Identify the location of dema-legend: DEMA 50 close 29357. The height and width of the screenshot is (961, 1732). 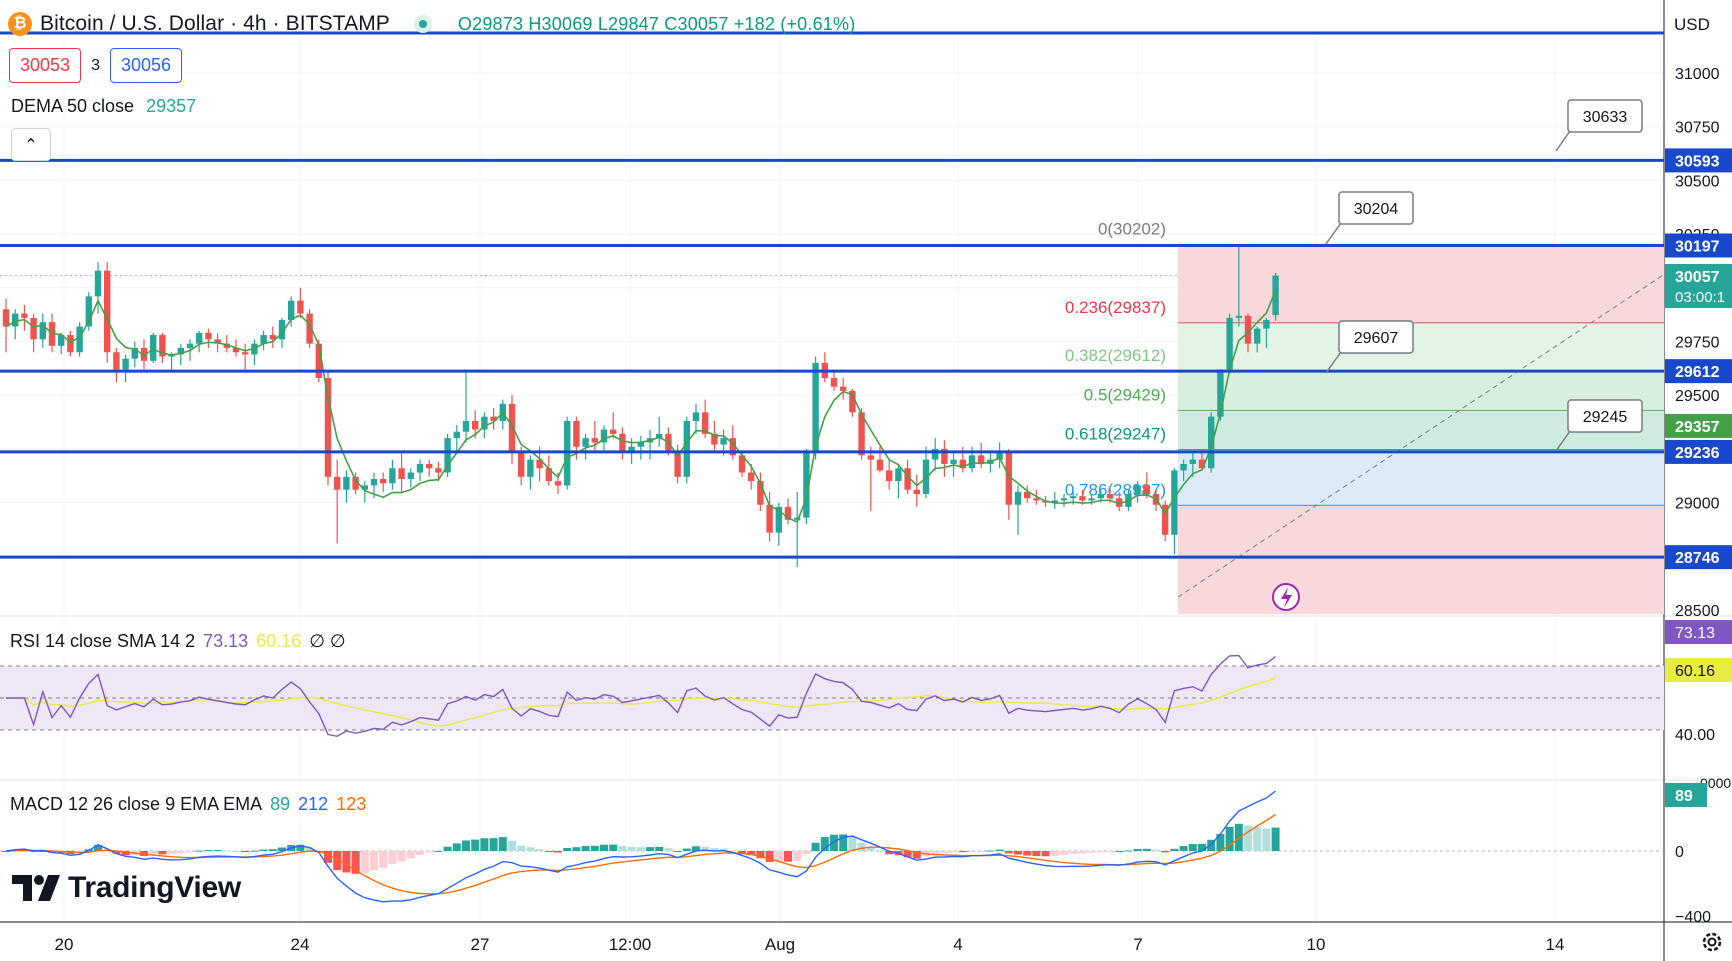
(103, 106).